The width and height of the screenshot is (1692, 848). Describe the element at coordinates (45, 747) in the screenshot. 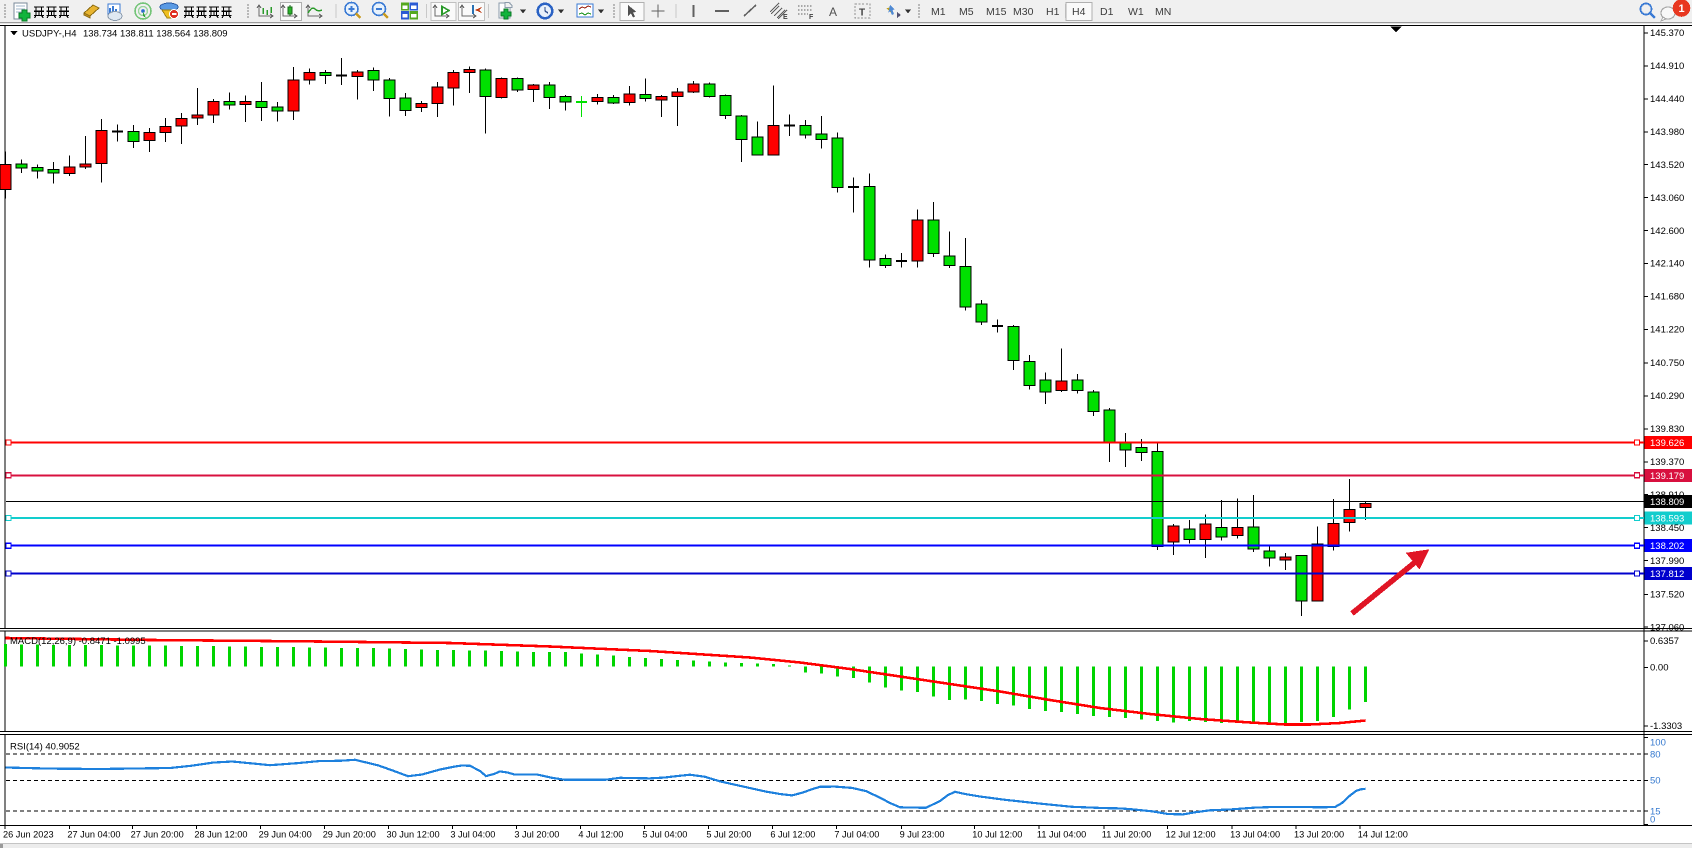

I see `svg-text: RSI(14) 40.9052` at that location.